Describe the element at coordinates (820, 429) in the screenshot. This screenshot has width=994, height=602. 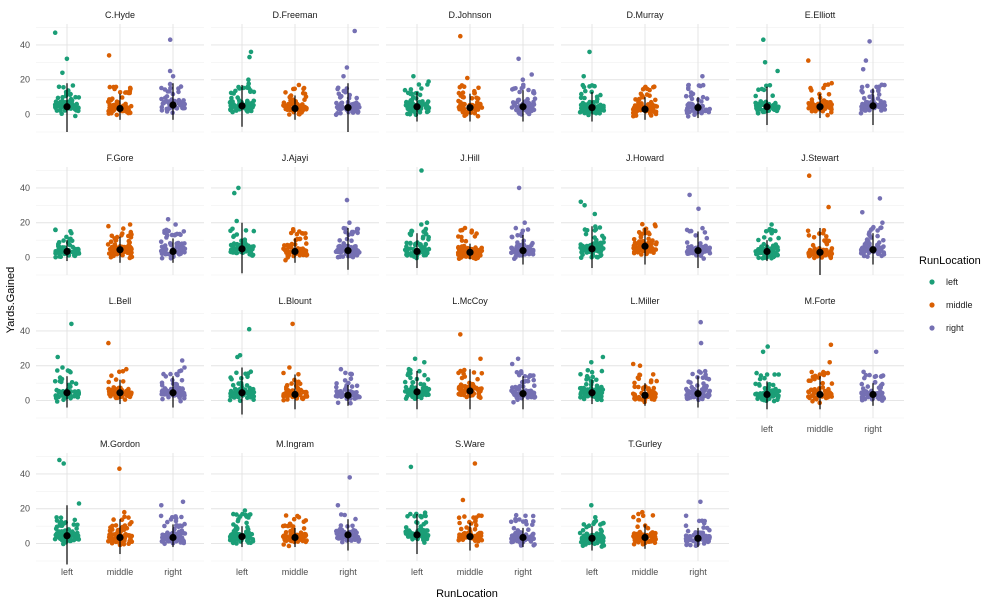
I see `x-tick-middle: middle` at that location.